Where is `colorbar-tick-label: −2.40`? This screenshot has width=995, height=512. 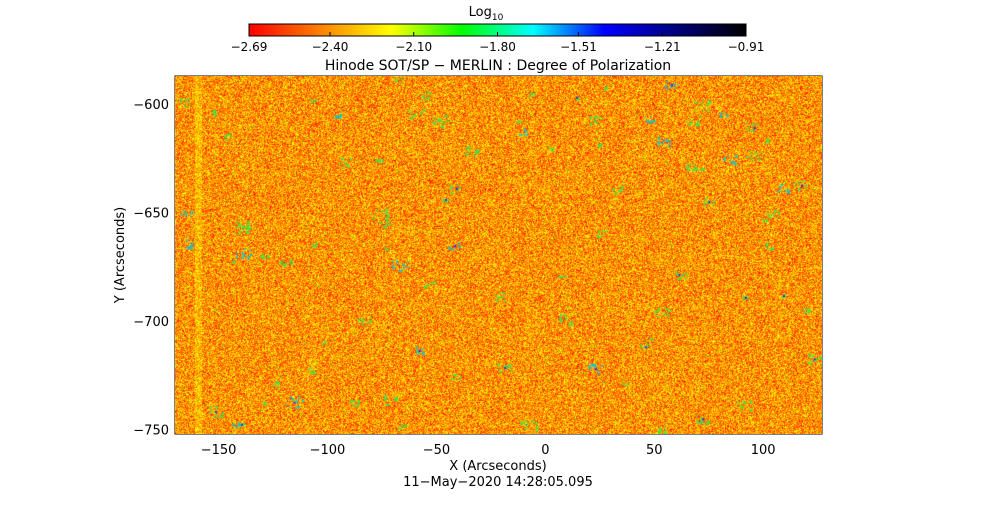
colorbar-tick-label: −2.40 is located at coordinates (330, 47).